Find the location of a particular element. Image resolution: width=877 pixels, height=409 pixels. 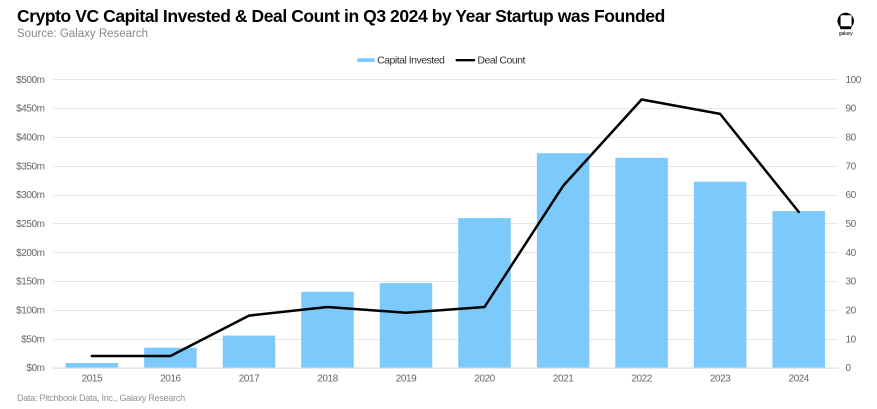

svg-text: 2024 is located at coordinates (798, 379).